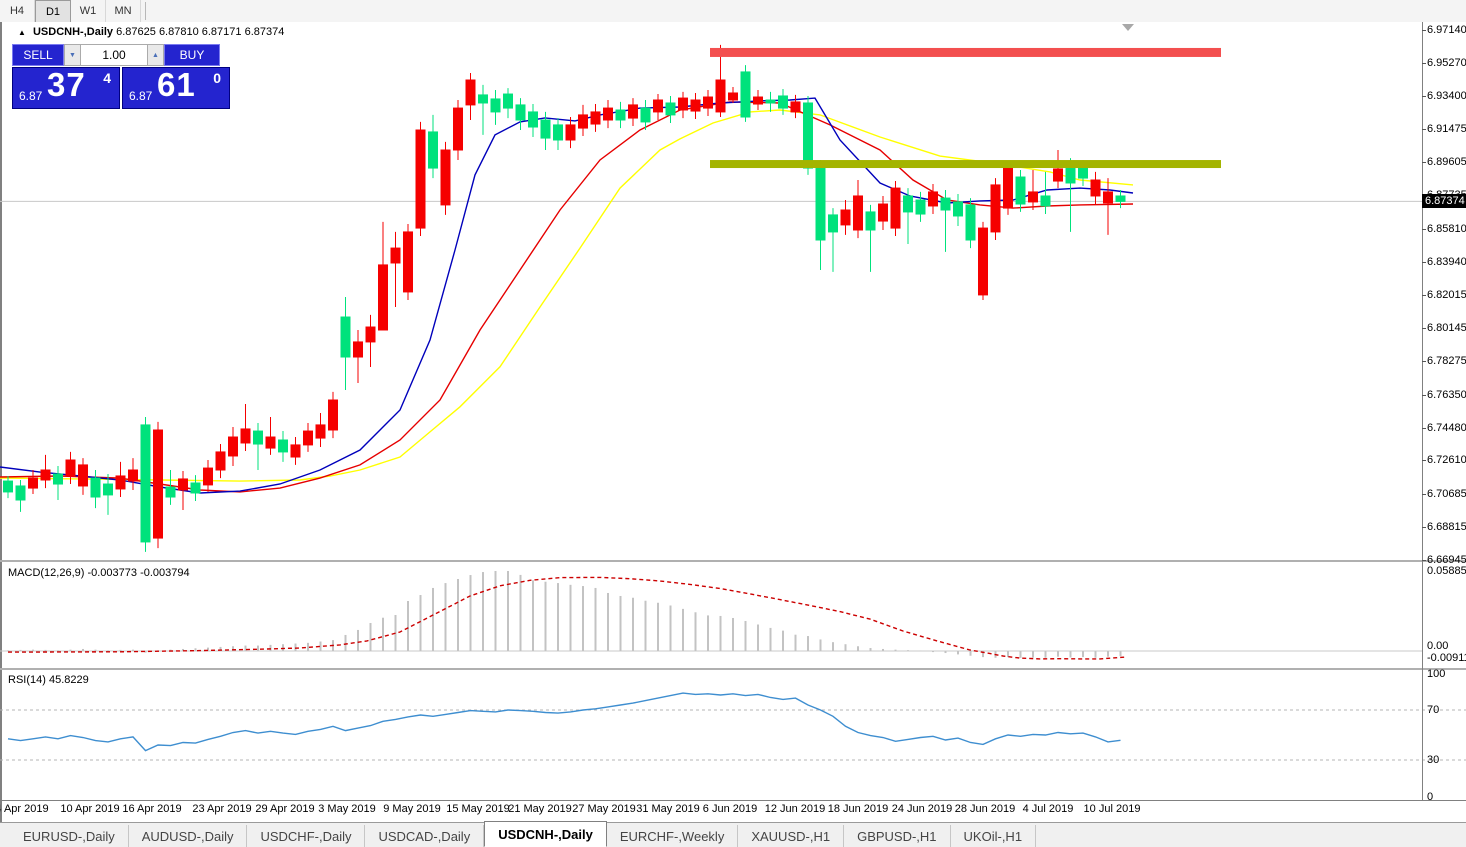  I want to click on tab-usdcad-daily: USDCAD-,Daily, so click(425, 836).